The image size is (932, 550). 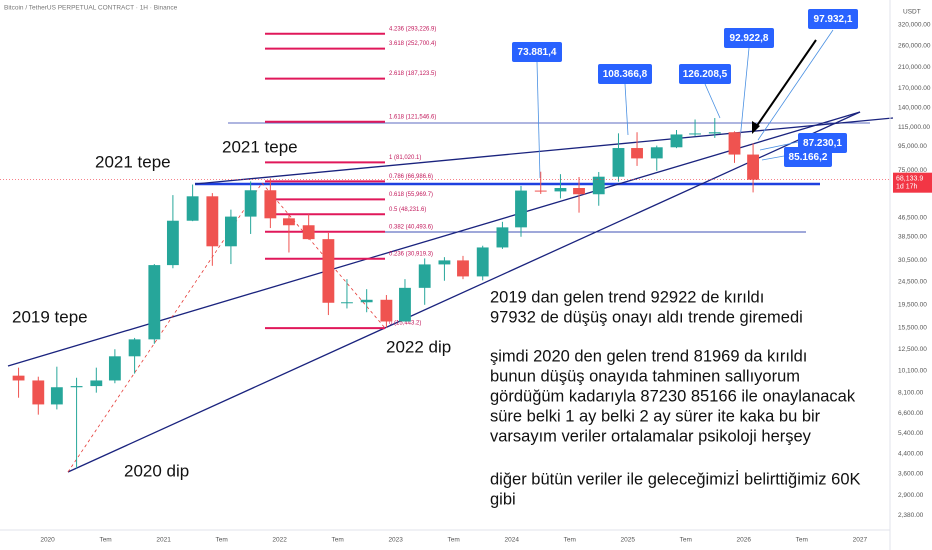 I want to click on x-tick-label: 2027, so click(x=860, y=540).